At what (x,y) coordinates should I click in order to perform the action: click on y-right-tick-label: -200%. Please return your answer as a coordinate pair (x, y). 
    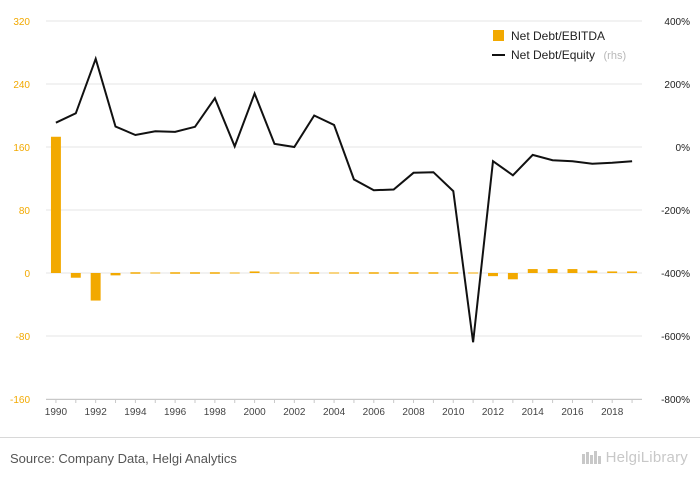
    Looking at the image, I should click on (675, 211).